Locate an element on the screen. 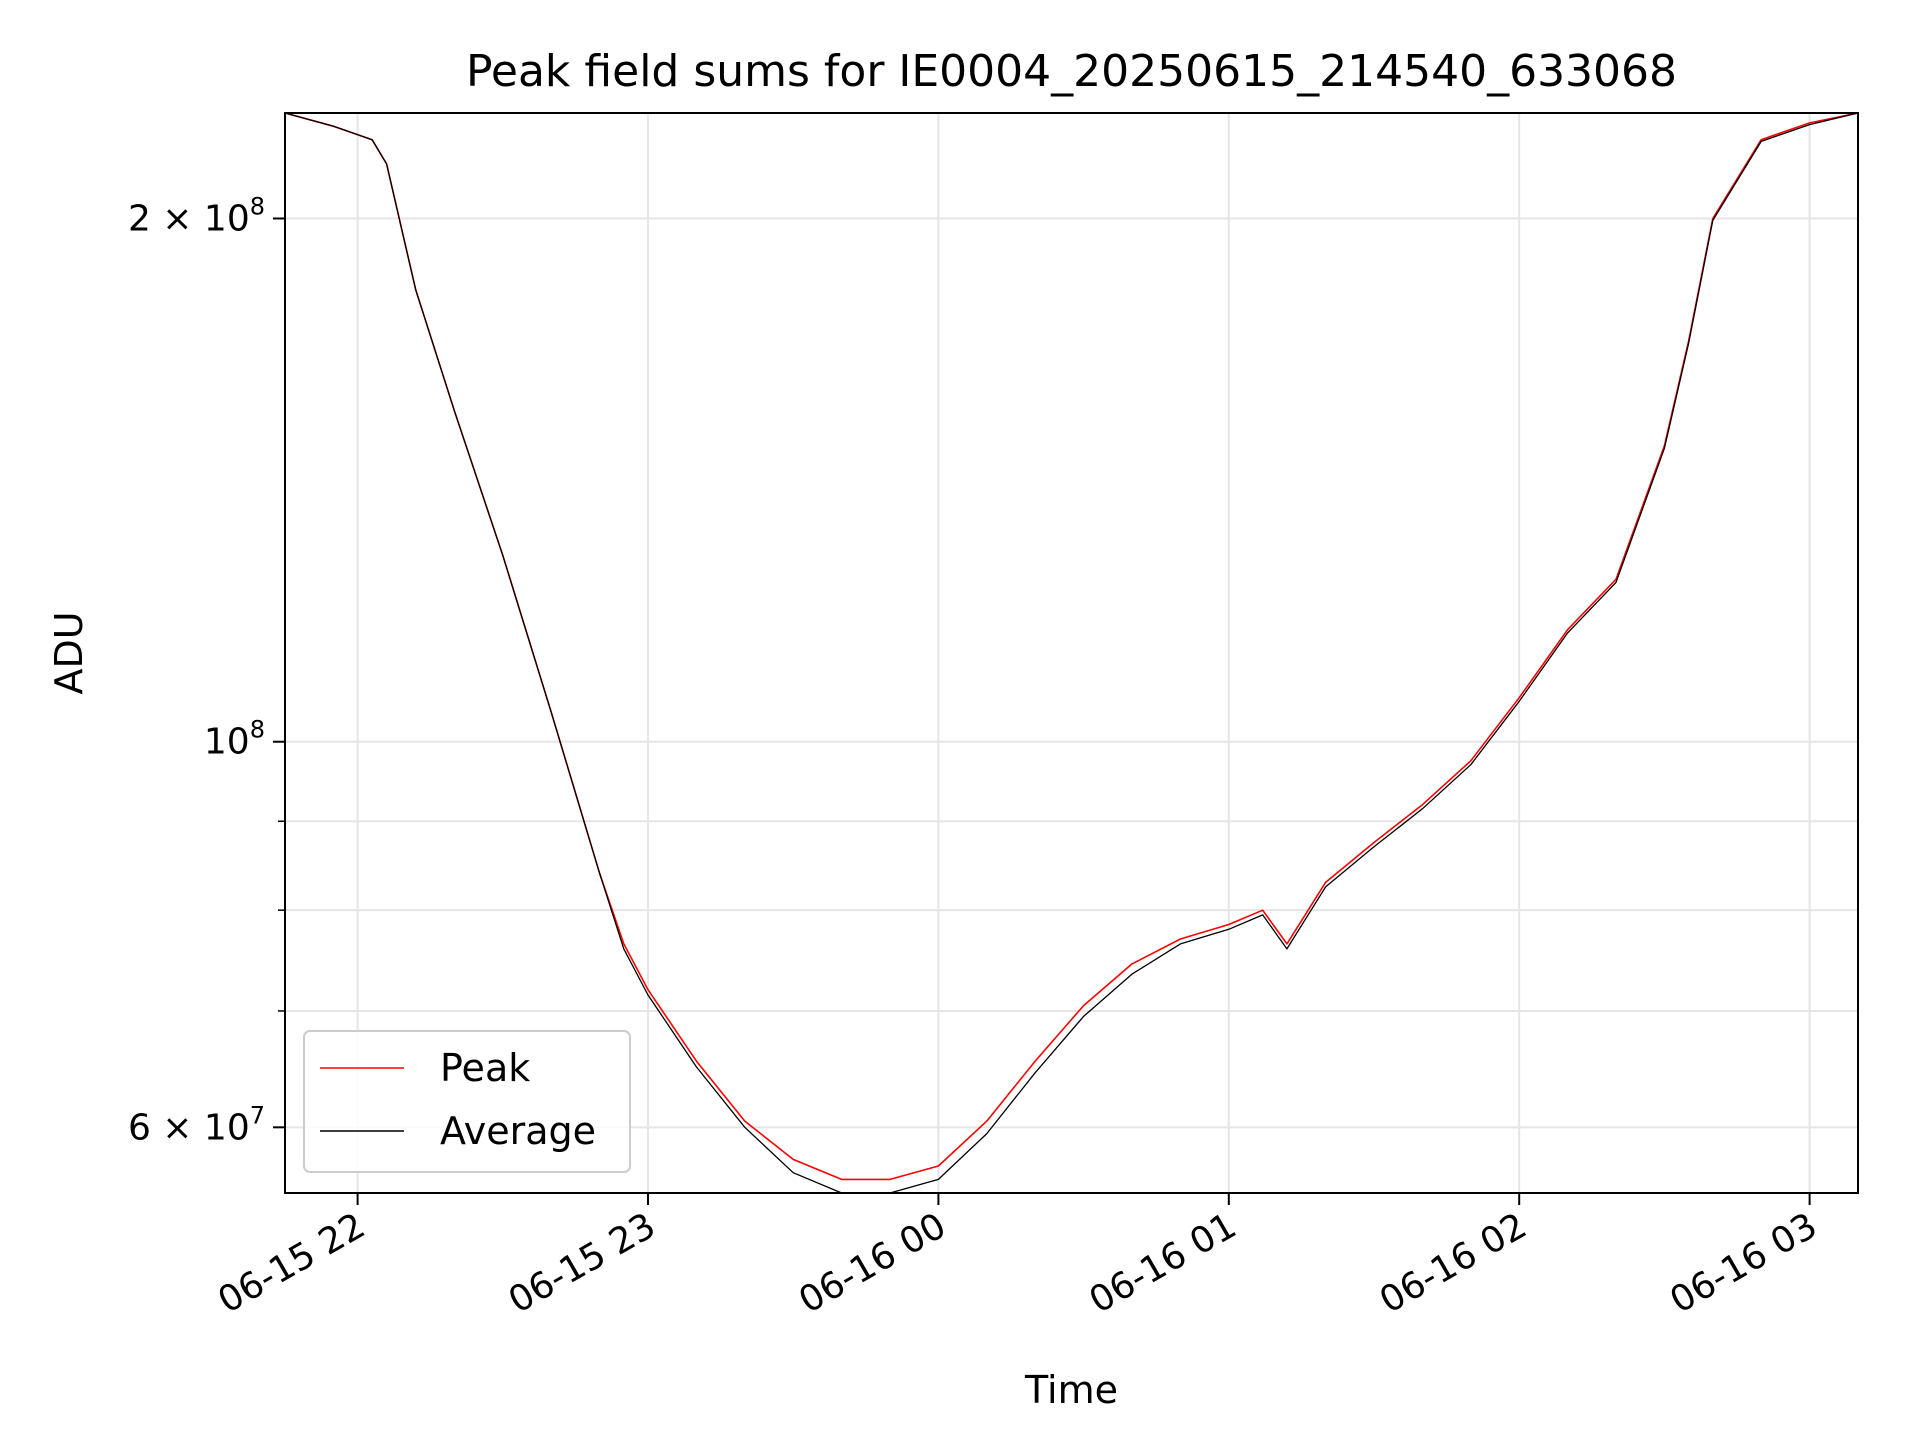 The height and width of the screenshot is (1440, 1920). y-tick-label: 2 × 108 is located at coordinates (196, 215).